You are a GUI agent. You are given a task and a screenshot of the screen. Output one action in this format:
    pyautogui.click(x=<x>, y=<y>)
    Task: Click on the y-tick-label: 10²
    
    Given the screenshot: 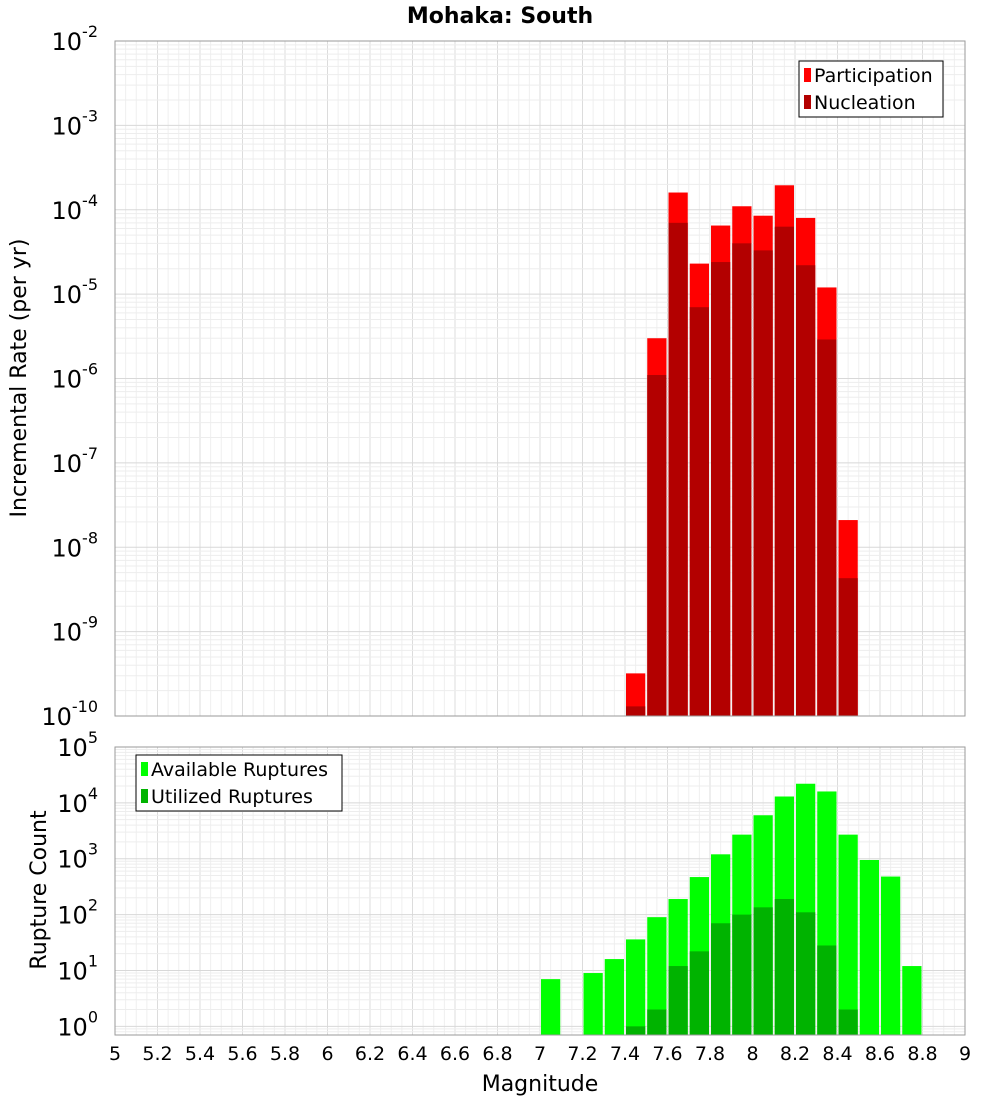 What is the action you would take?
    pyautogui.click(x=77, y=913)
    